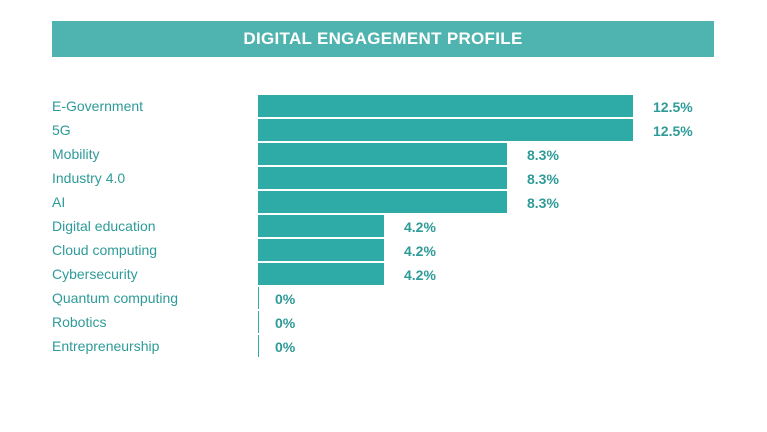  I want to click on category-label: Cloud computing, so click(104, 250).